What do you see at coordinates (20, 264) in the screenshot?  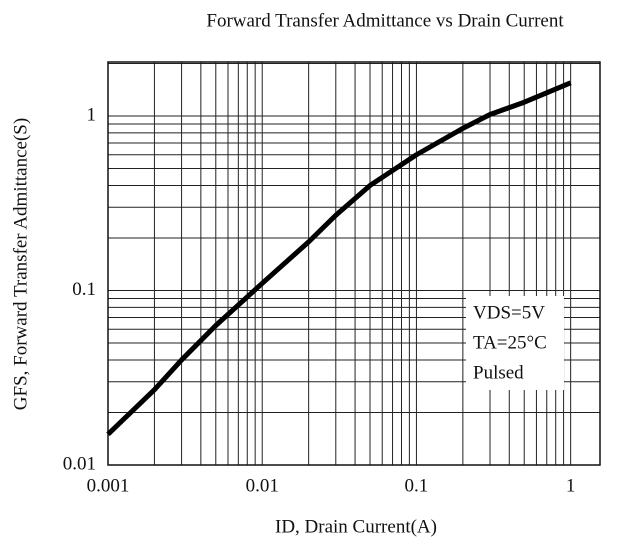 I see `y-axis-label: GFS, Forward Transfer Admittance(S)` at bounding box center [20, 264].